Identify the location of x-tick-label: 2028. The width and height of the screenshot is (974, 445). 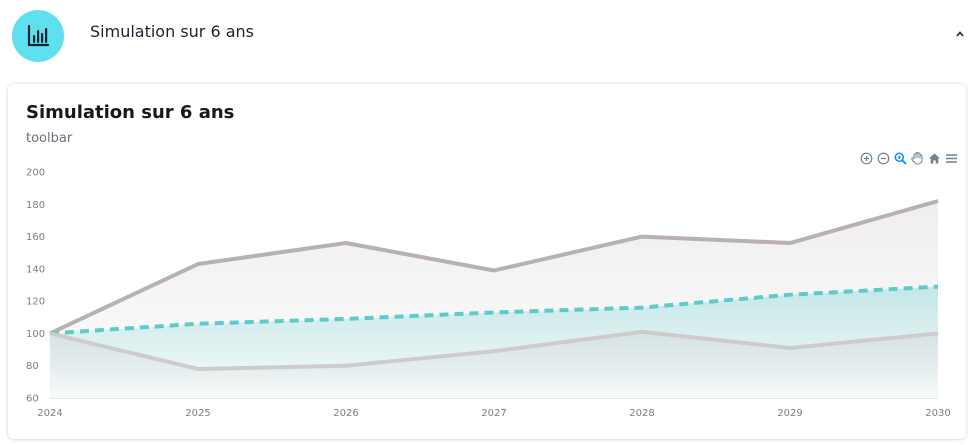
(641, 413).